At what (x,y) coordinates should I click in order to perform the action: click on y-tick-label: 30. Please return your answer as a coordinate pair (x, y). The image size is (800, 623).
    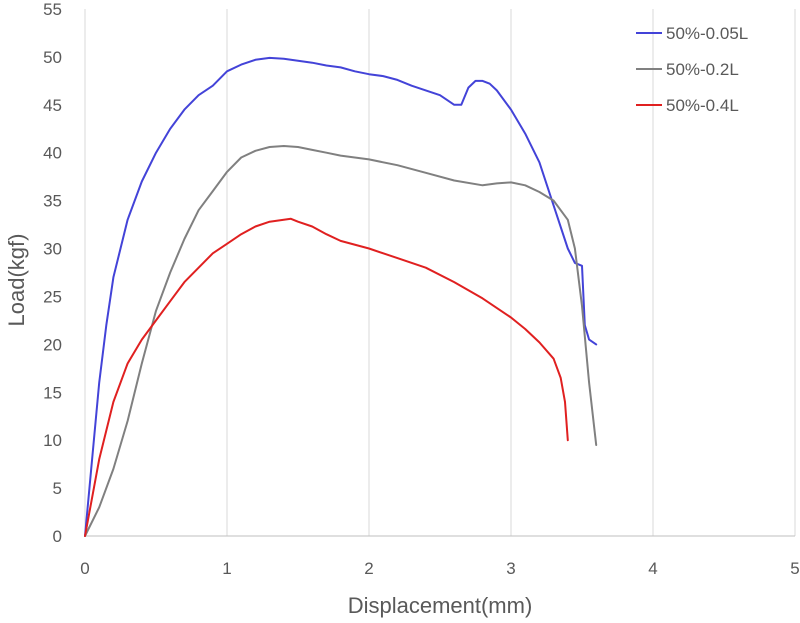
    Looking at the image, I should click on (52, 249).